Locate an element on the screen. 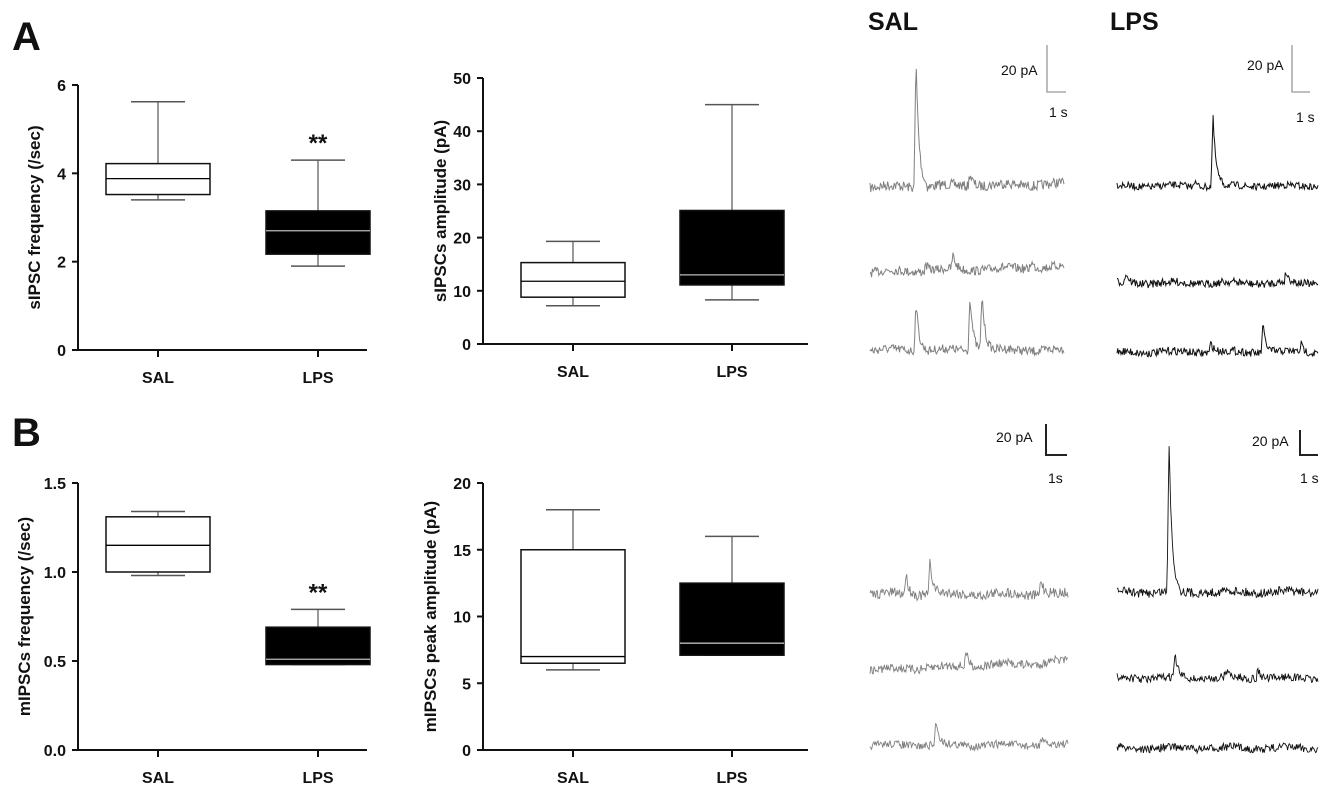  panel-label-a: A is located at coordinates (26, 37).